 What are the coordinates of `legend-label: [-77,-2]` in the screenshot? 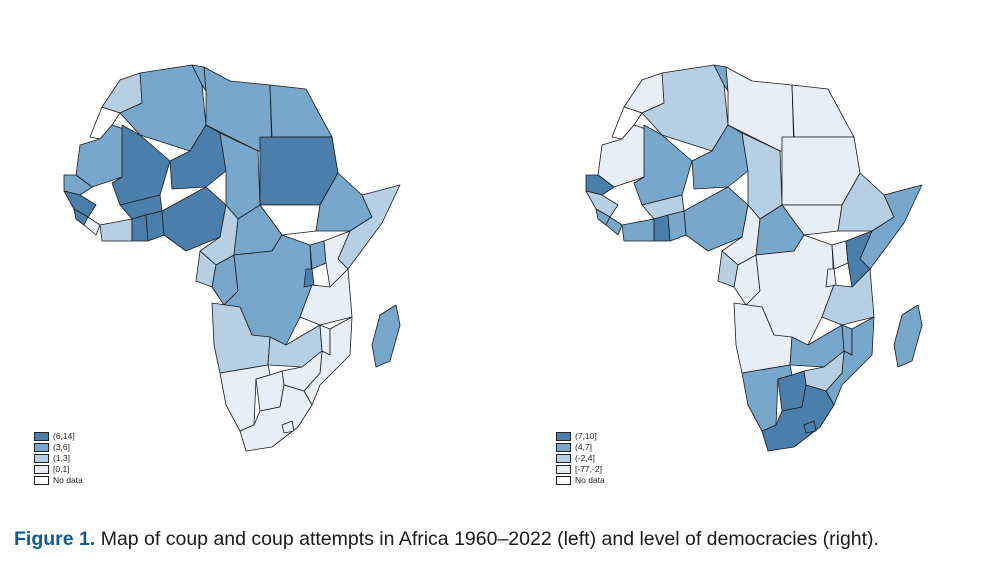 It's located at (588, 469).